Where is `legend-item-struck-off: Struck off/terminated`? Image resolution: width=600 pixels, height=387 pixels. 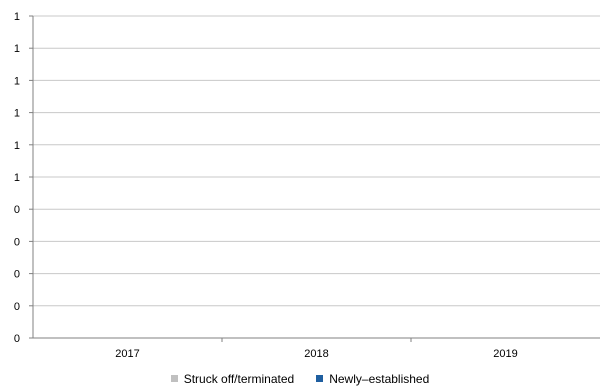
legend-item-struck-off: Struck off/terminated is located at coordinates (232, 378).